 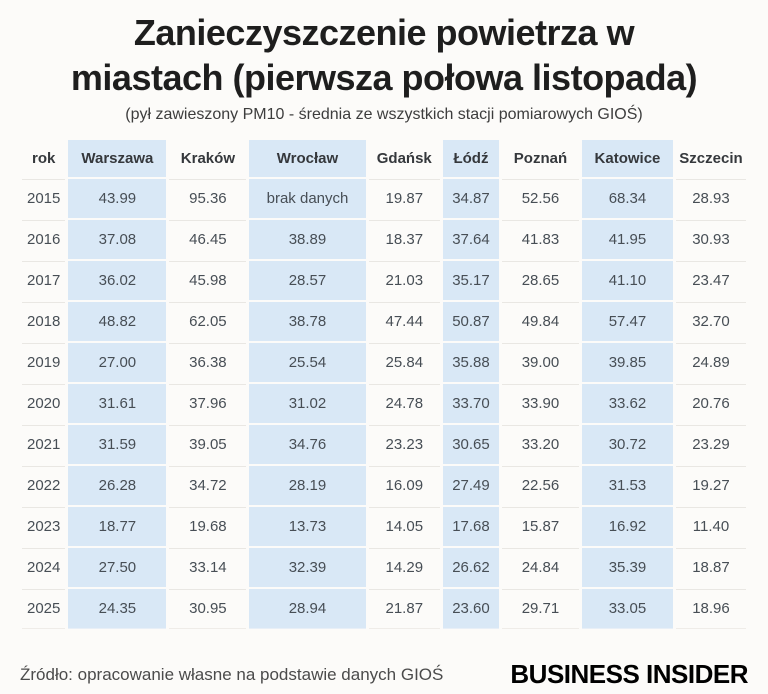 What do you see at coordinates (404, 362) in the screenshot?
I see `value-cell: 25.84` at bounding box center [404, 362].